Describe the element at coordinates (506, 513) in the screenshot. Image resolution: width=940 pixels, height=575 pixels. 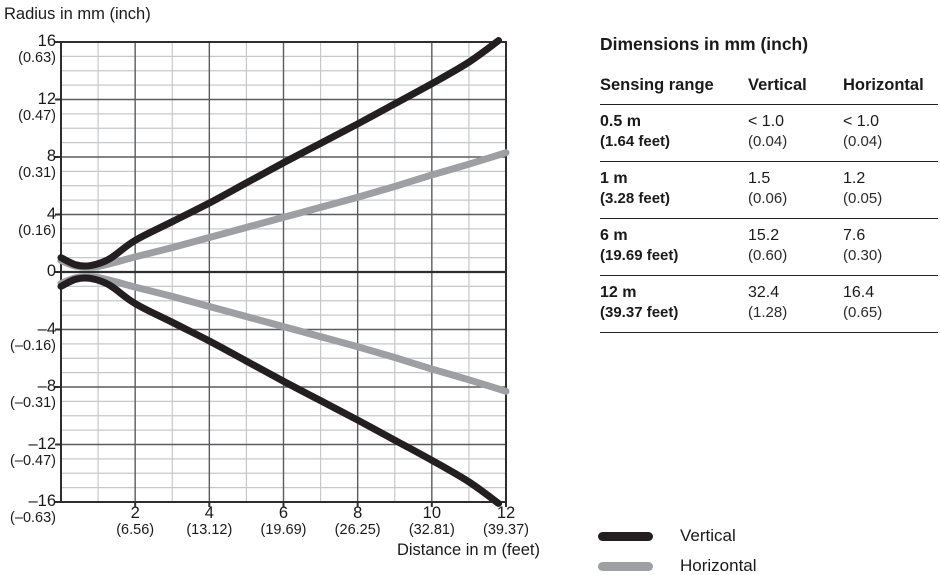
I see `x-tick-m: 12` at that location.